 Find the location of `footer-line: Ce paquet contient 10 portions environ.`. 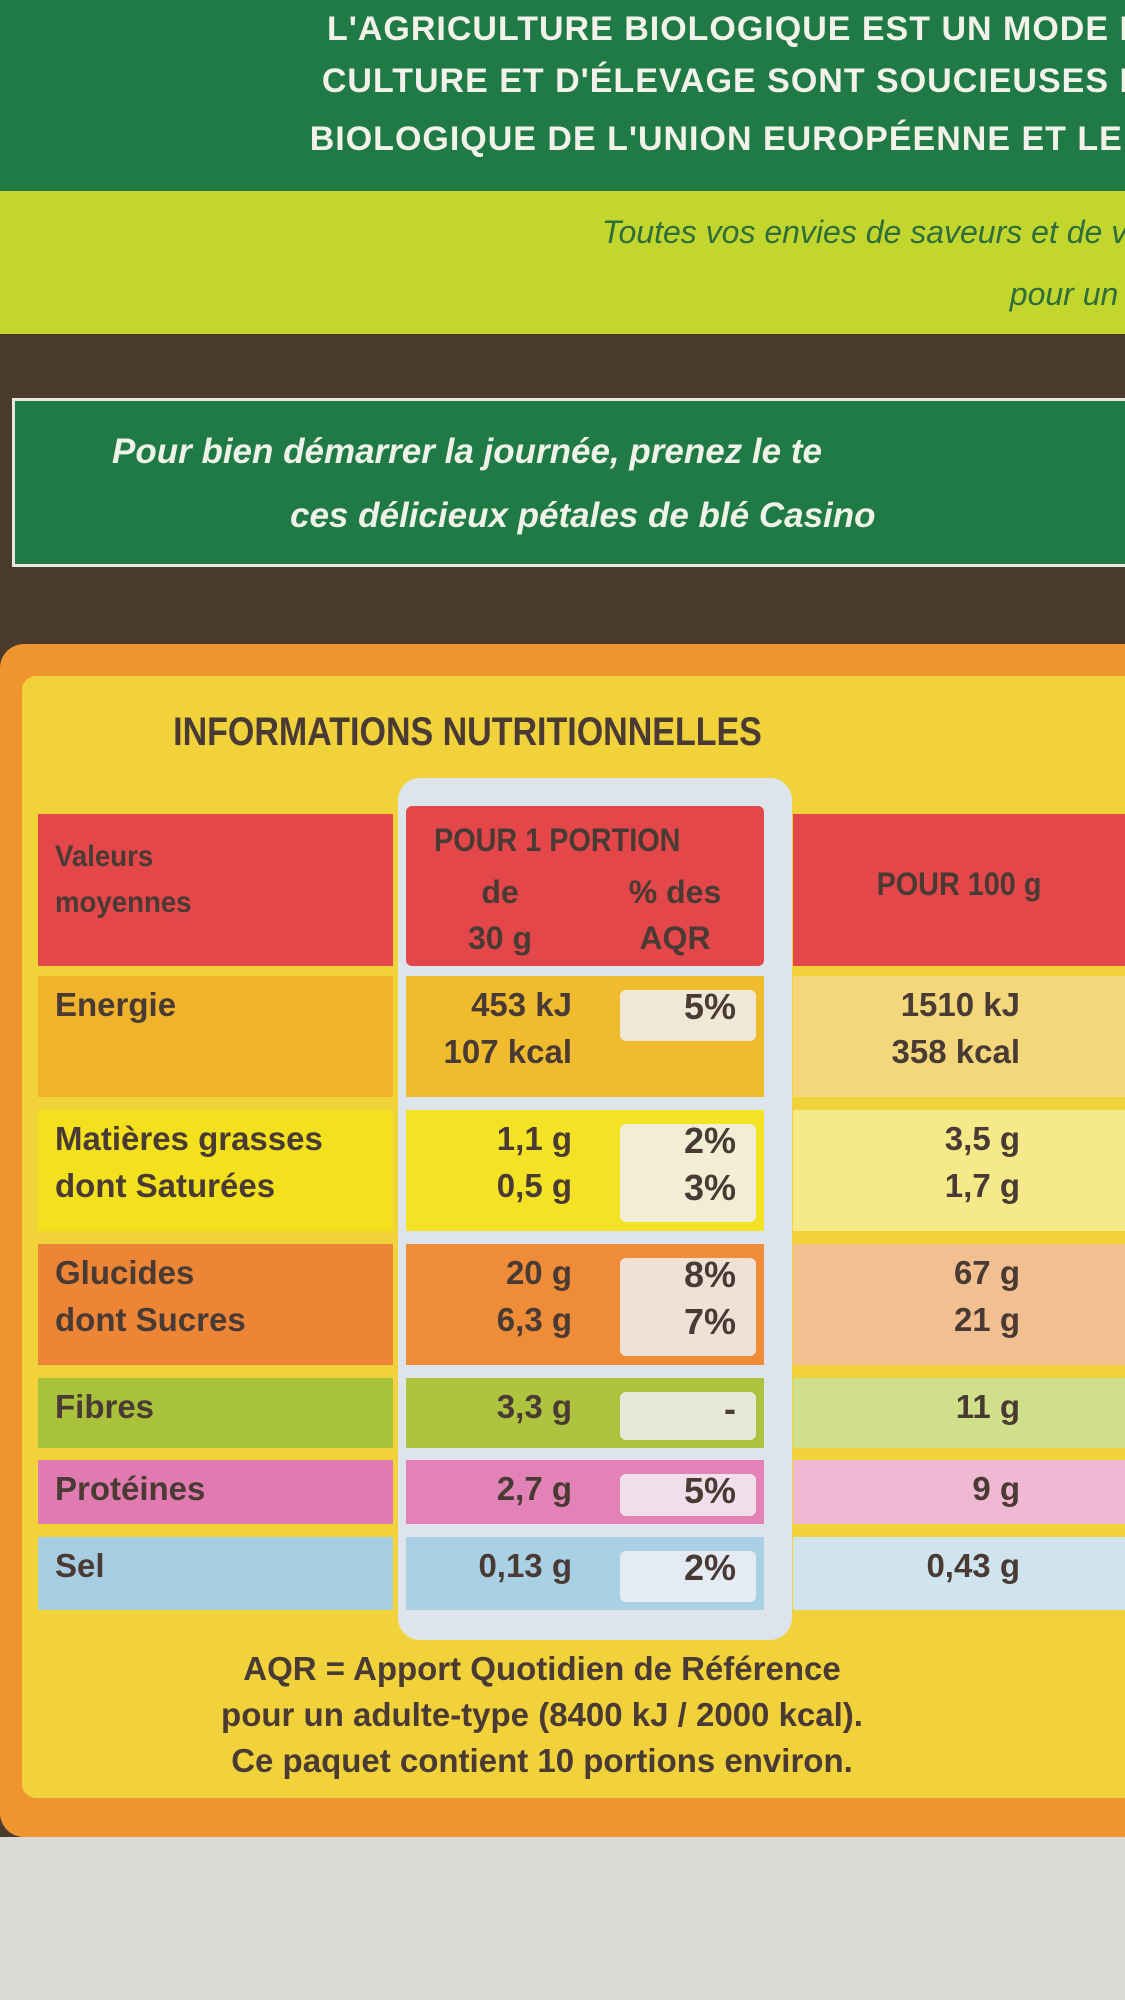

footer-line: Ce paquet contient 10 portions environ. is located at coordinates (542, 1760).